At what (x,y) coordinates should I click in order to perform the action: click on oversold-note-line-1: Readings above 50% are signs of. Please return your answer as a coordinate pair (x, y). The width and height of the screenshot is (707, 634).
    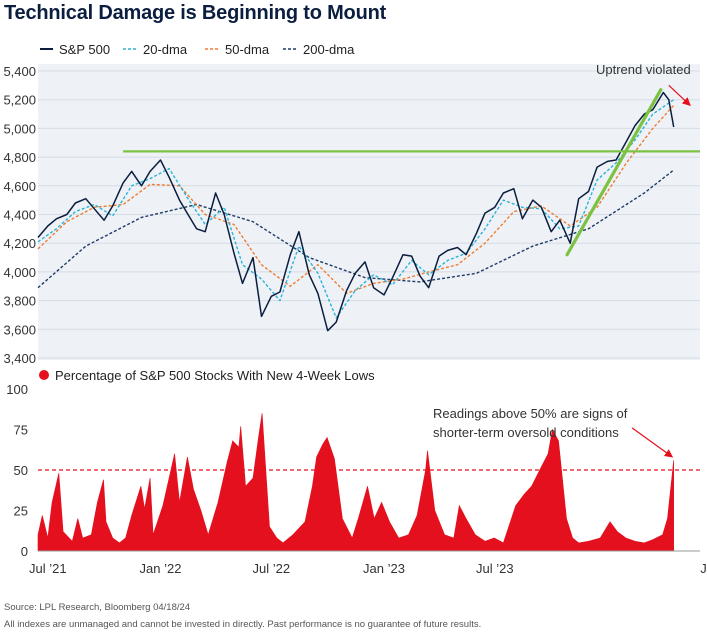
    Looking at the image, I should click on (530, 413).